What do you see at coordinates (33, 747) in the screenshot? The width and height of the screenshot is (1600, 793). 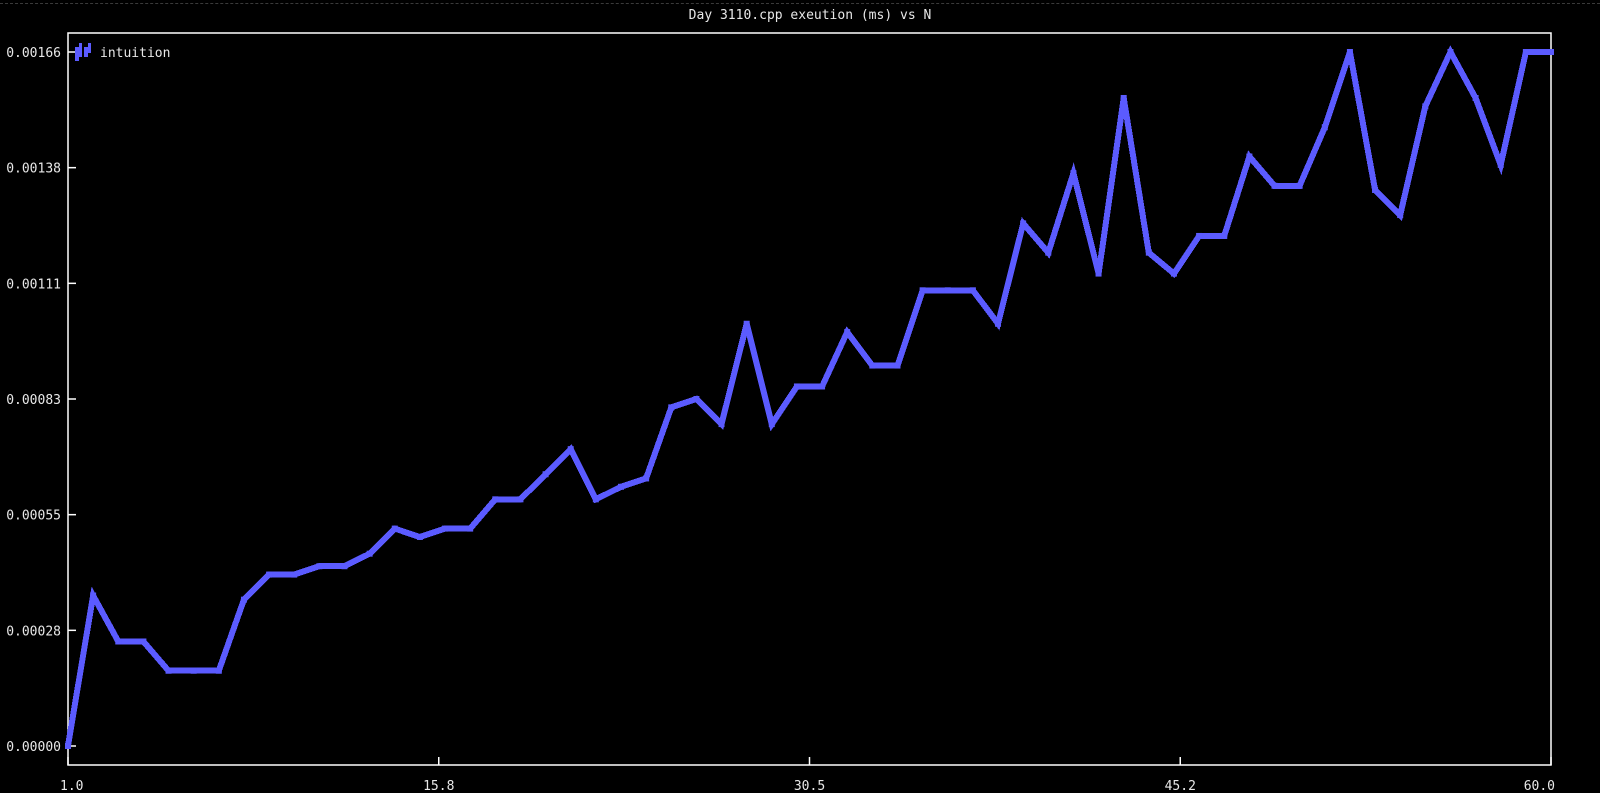 I see `y-tick-label: 0.00000` at bounding box center [33, 747].